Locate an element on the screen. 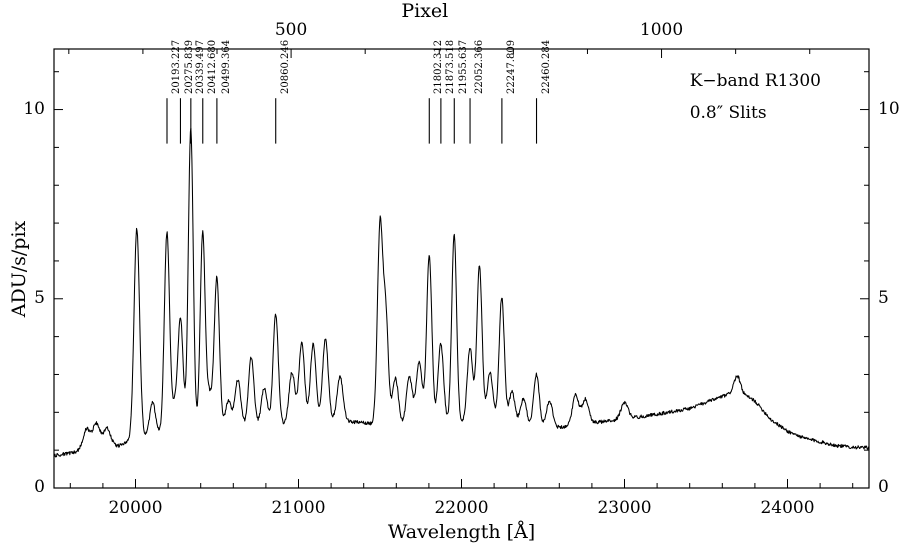 This screenshot has height=543, width=900. ytick-label-left: 5 is located at coordinates (39, 297).